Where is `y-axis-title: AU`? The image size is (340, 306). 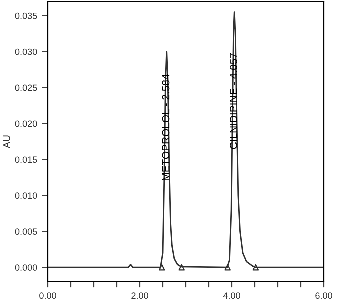 y-axis-title: AU is located at coordinates (7, 142).